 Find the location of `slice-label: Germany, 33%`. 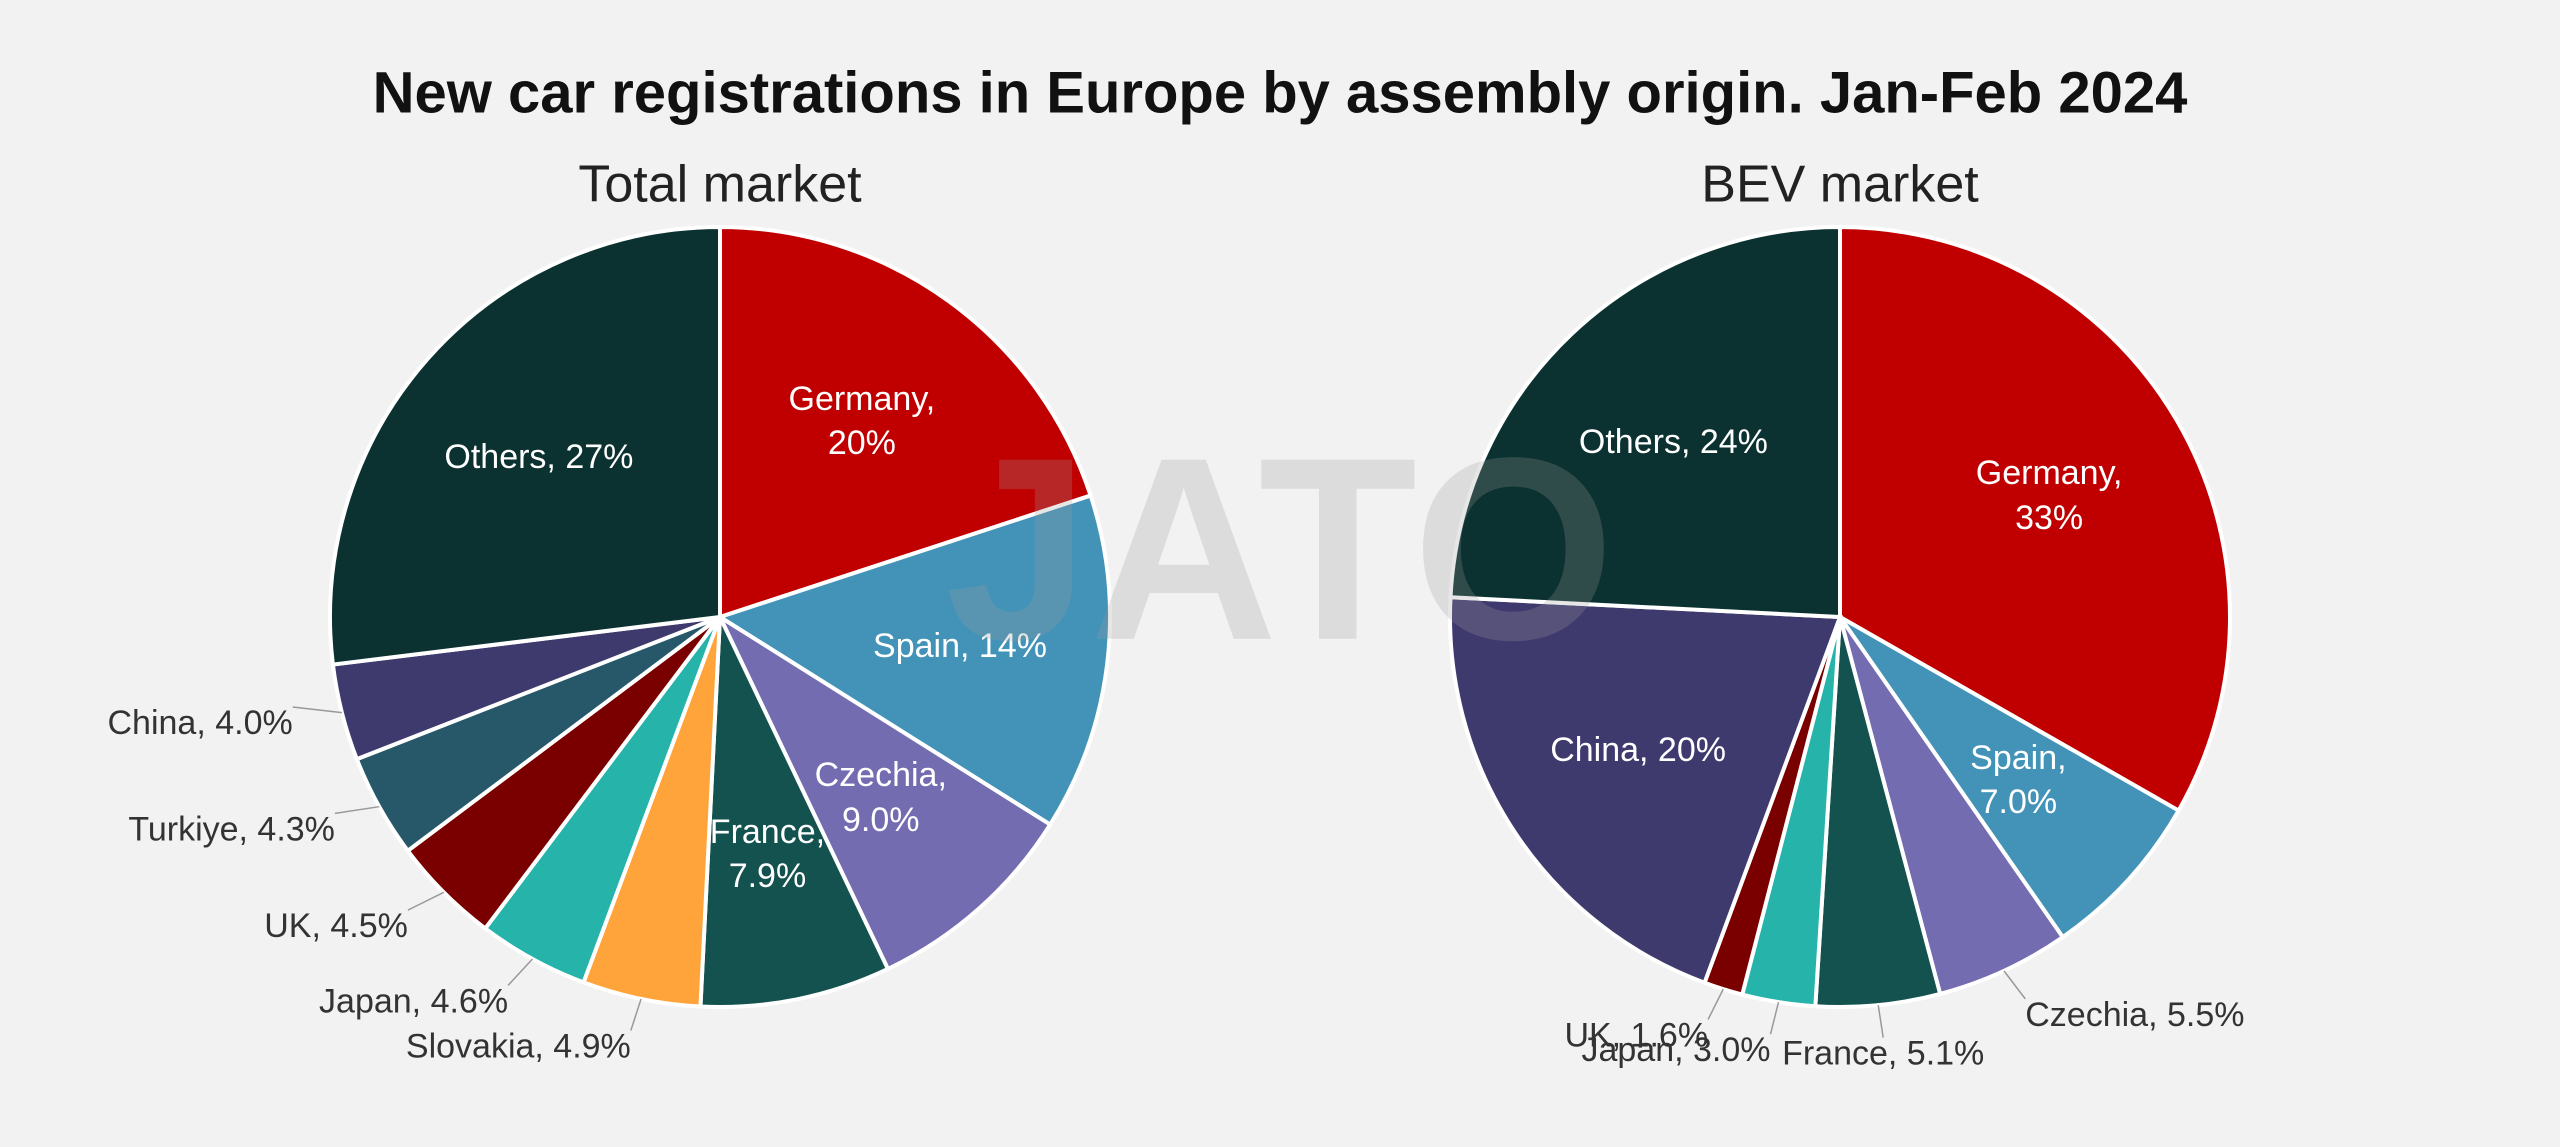

slice-label: Germany, 33% is located at coordinates (2049, 495).